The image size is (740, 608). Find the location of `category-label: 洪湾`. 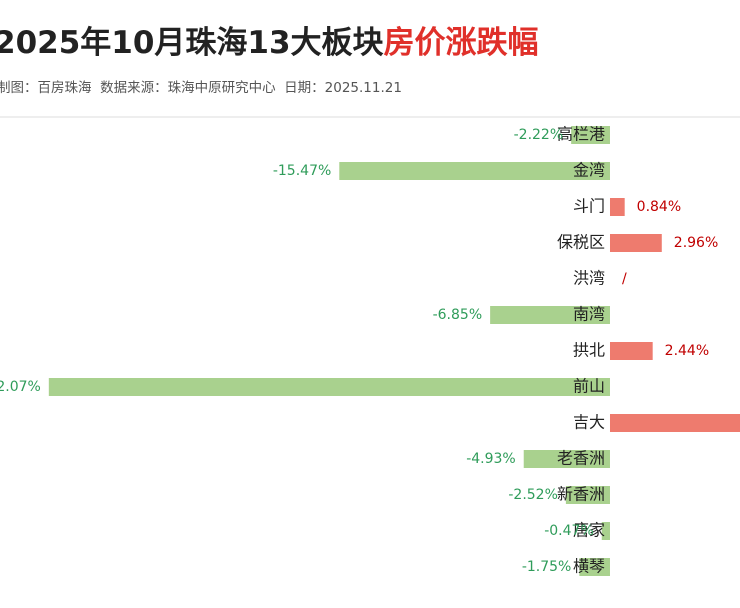

category-label: 洪湾 is located at coordinates (589, 278).